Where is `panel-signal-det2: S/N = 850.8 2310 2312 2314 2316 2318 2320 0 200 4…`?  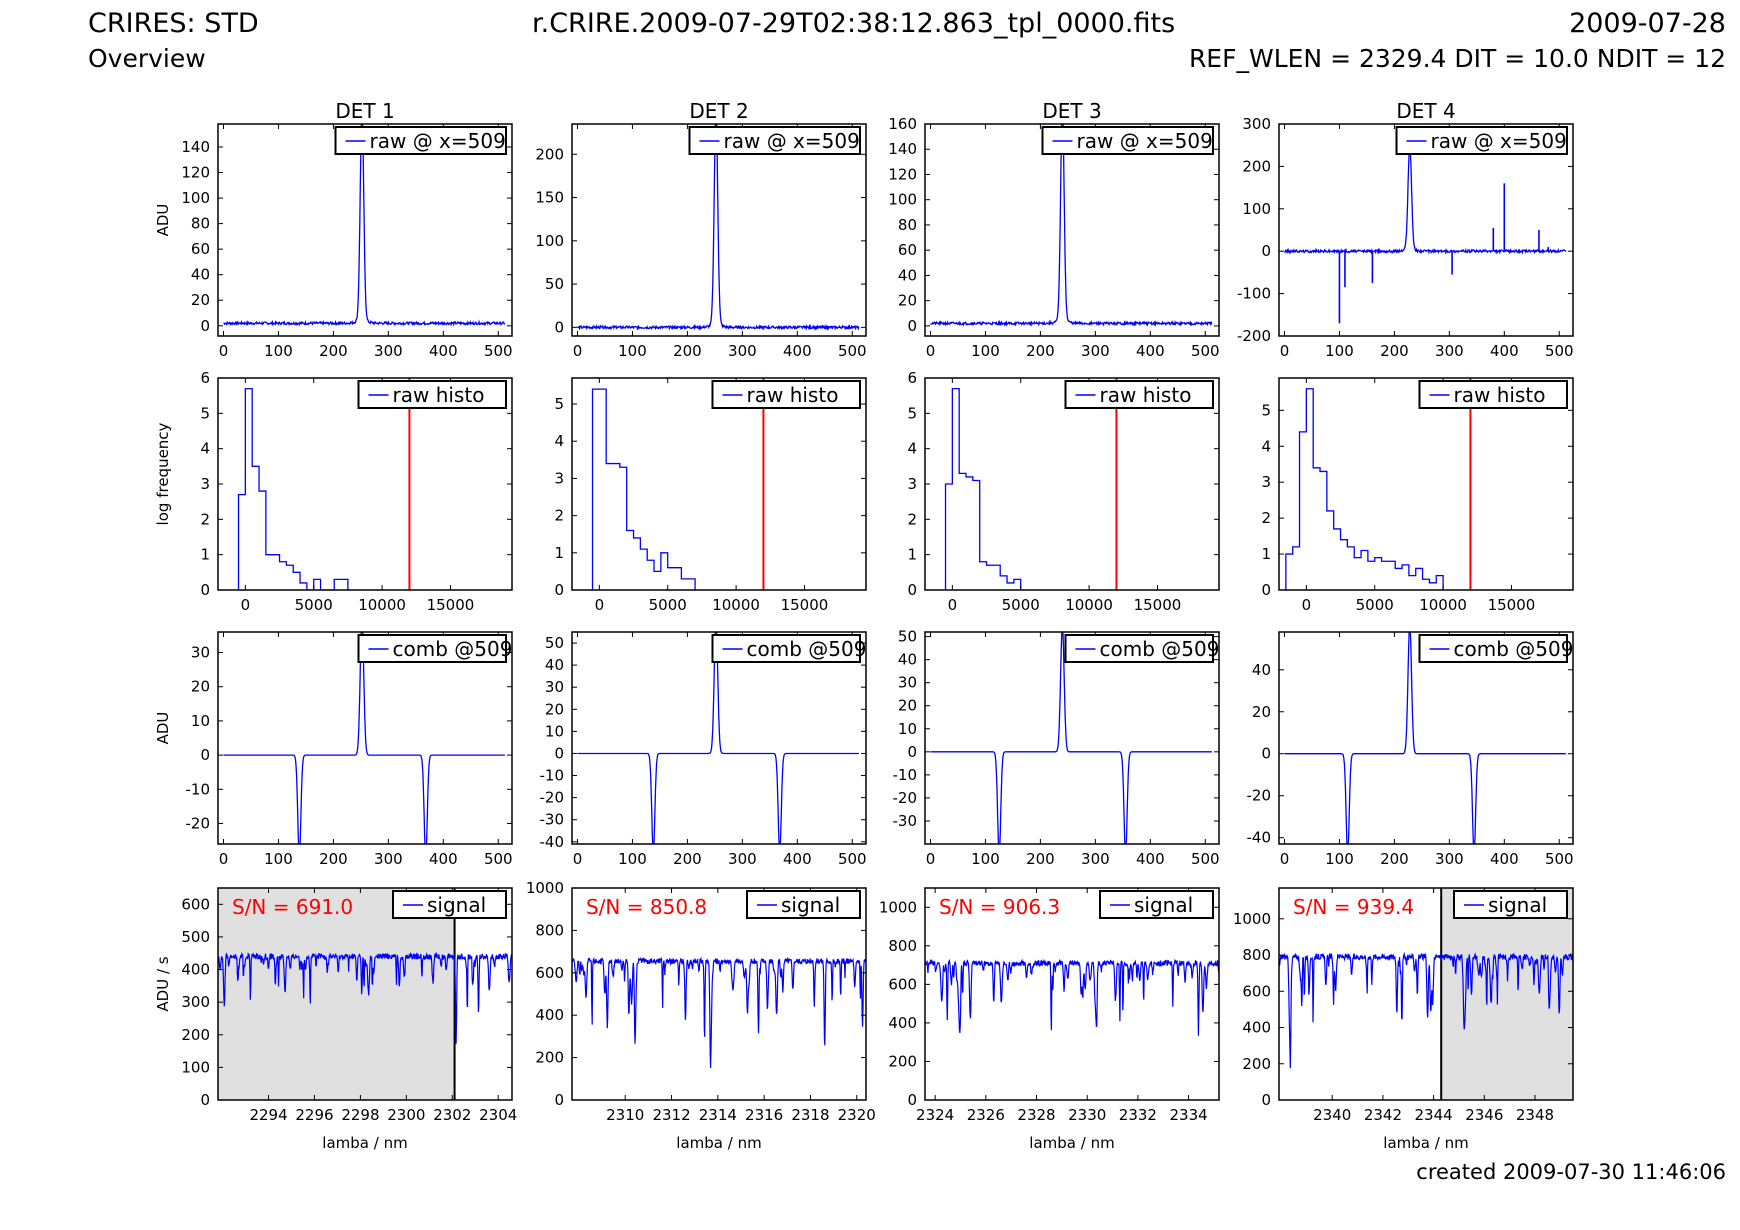
panel-signal-det2: S/N = 850.8 2310 2312 2314 2316 2318 2320 0 200 4… is located at coordinates (701, 1015).